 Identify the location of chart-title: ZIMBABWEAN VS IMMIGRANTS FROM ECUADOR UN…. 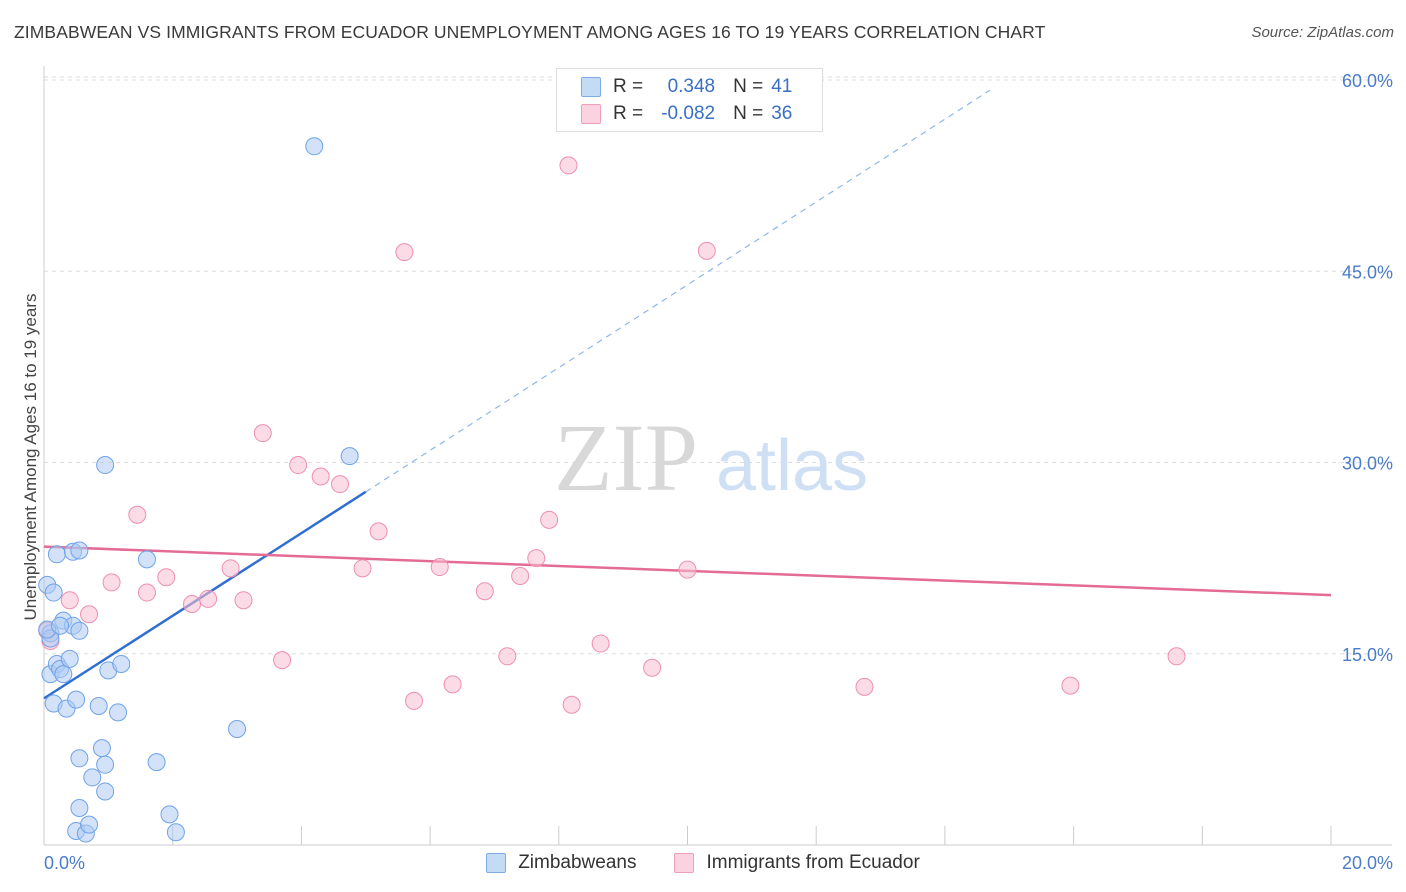
(530, 32).